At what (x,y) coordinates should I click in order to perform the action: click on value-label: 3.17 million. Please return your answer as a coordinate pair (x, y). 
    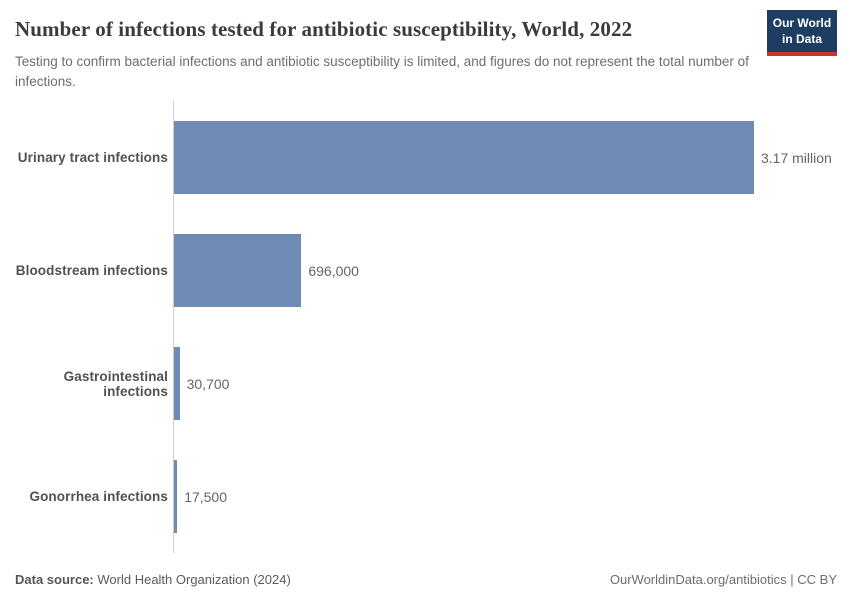
    Looking at the image, I should click on (796, 157).